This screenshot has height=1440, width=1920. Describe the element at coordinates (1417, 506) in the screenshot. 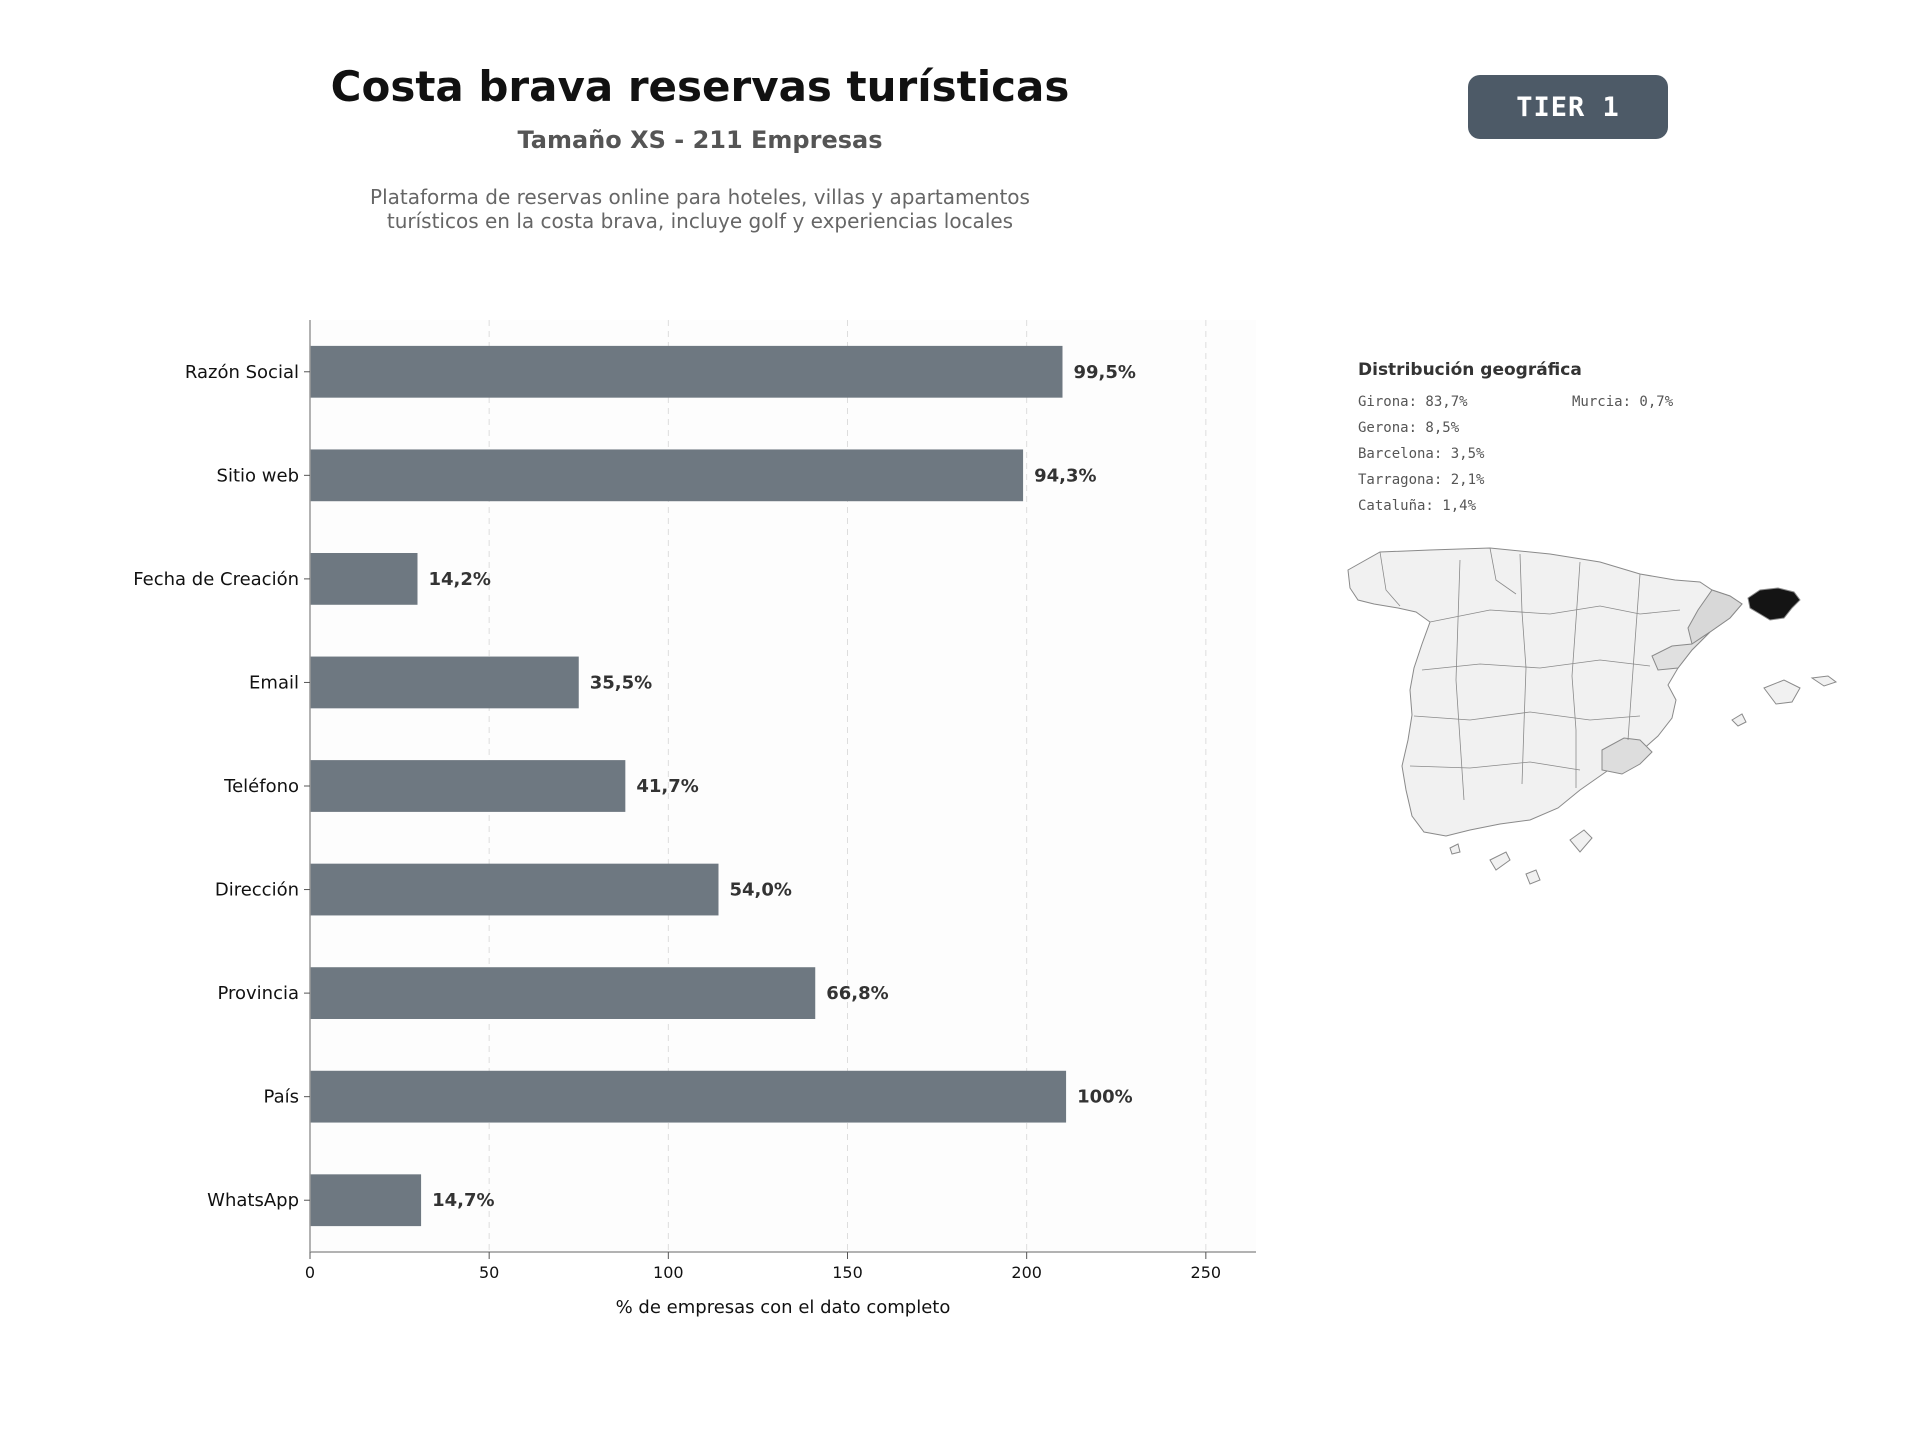

I see `geo-item-cataluna: Cataluña: 1,4%` at that location.